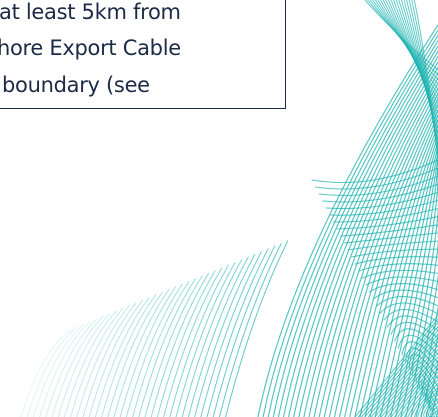 The height and width of the screenshot is (417, 438). I want to click on callout-line-3: boundary (see, so click(76, 85).